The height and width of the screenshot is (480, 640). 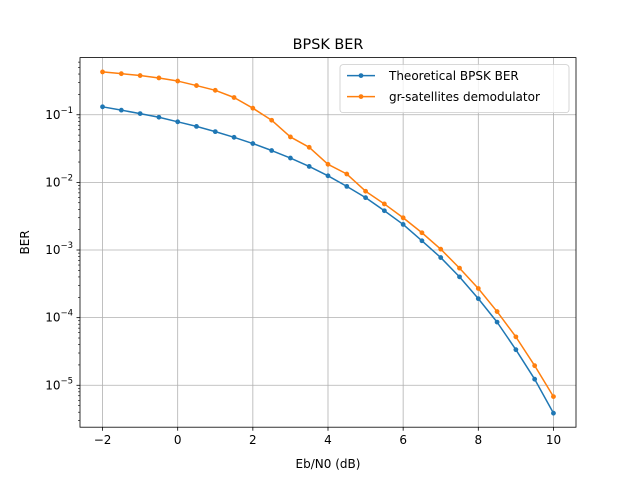 I want to click on y-axis-label: BER, so click(x=25, y=242).